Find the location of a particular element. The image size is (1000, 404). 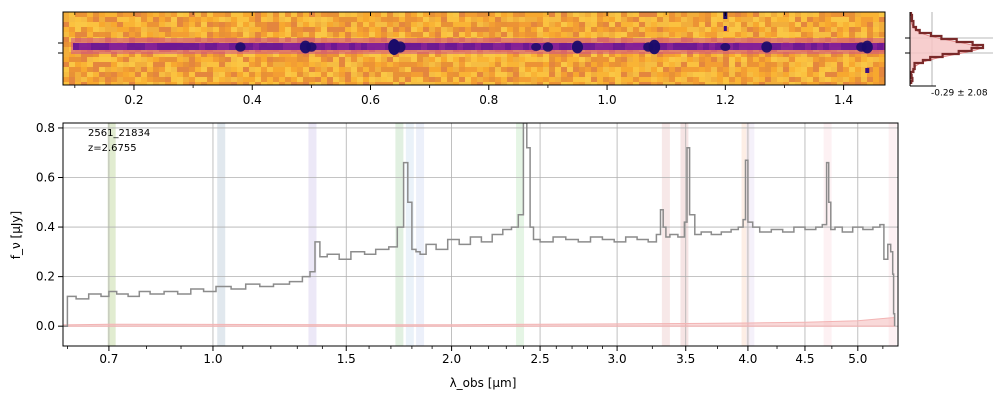

x-tick-label: 1.0 is located at coordinates (212, 359).